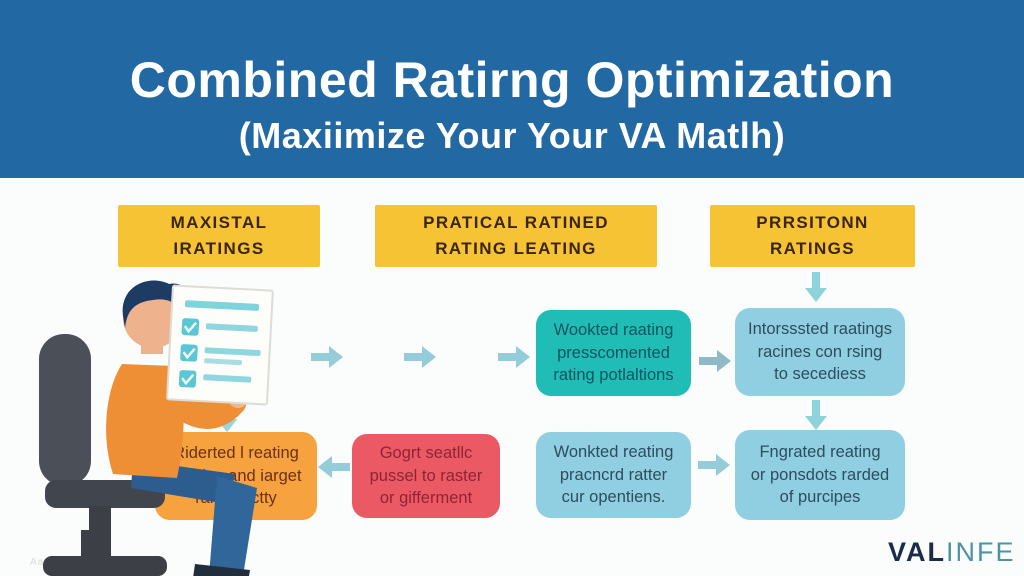 The height and width of the screenshot is (576, 1024). I want to click on box-line: RATINGS, so click(812, 248).